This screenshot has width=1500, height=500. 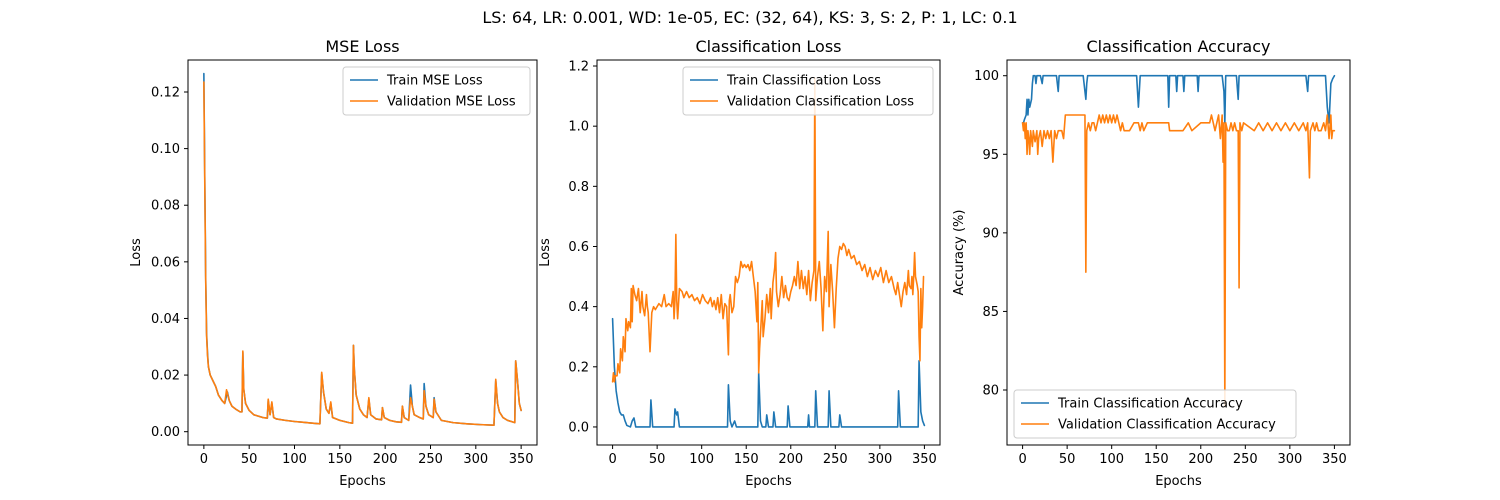 I want to click on series-line-validation-mse-loss, so click(x=362, y=253).